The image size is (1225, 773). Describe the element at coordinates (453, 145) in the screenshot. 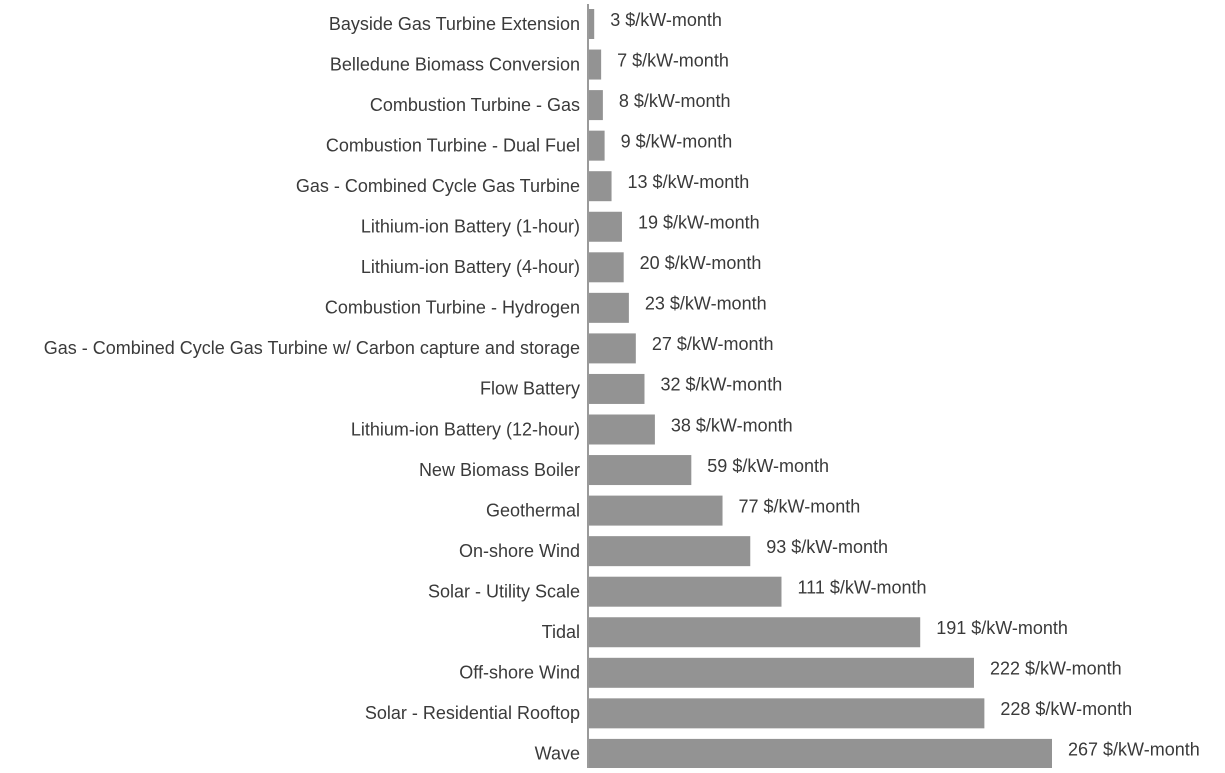

I see `category-label: Combustion Turbine - Dual Fuel` at that location.